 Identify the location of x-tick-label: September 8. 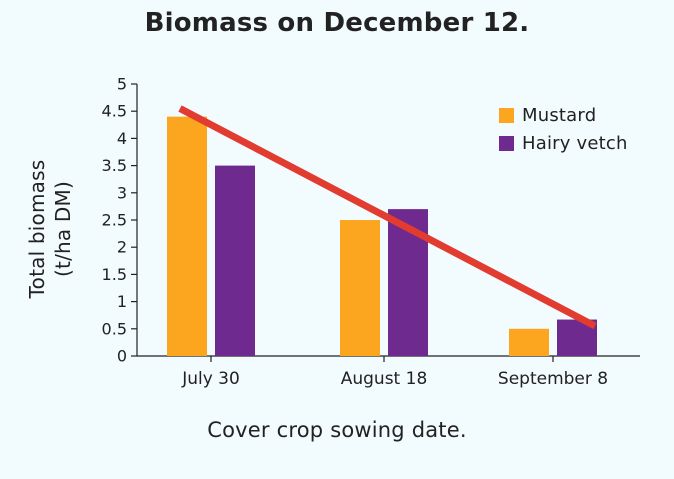
(553, 379).